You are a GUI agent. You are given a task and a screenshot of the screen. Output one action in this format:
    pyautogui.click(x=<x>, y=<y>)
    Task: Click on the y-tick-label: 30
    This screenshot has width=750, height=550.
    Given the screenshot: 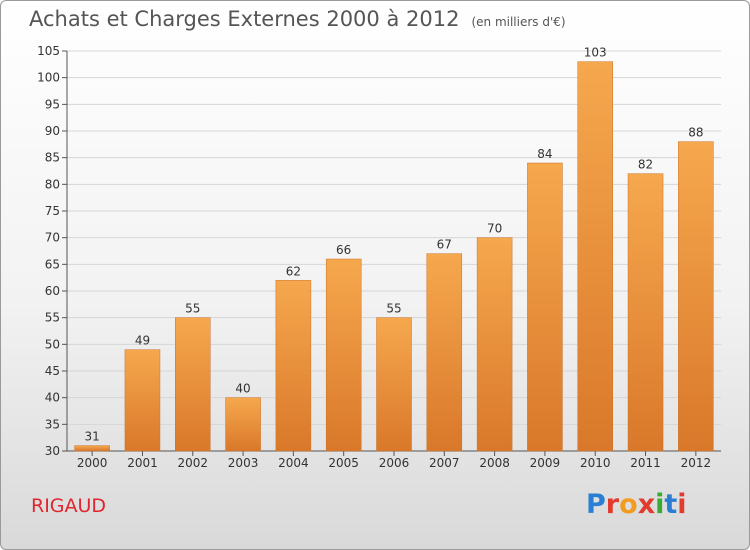 What is the action you would take?
    pyautogui.click(x=52, y=451)
    